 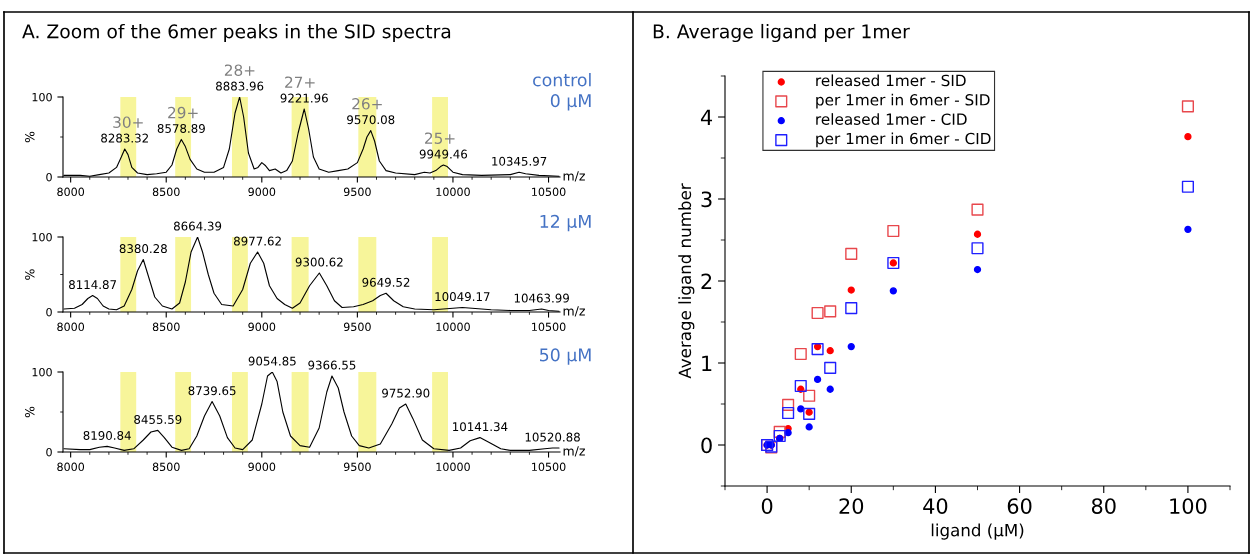 What do you see at coordinates (552, 437) in the screenshot?
I see `annotation: 10520.88` at bounding box center [552, 437].